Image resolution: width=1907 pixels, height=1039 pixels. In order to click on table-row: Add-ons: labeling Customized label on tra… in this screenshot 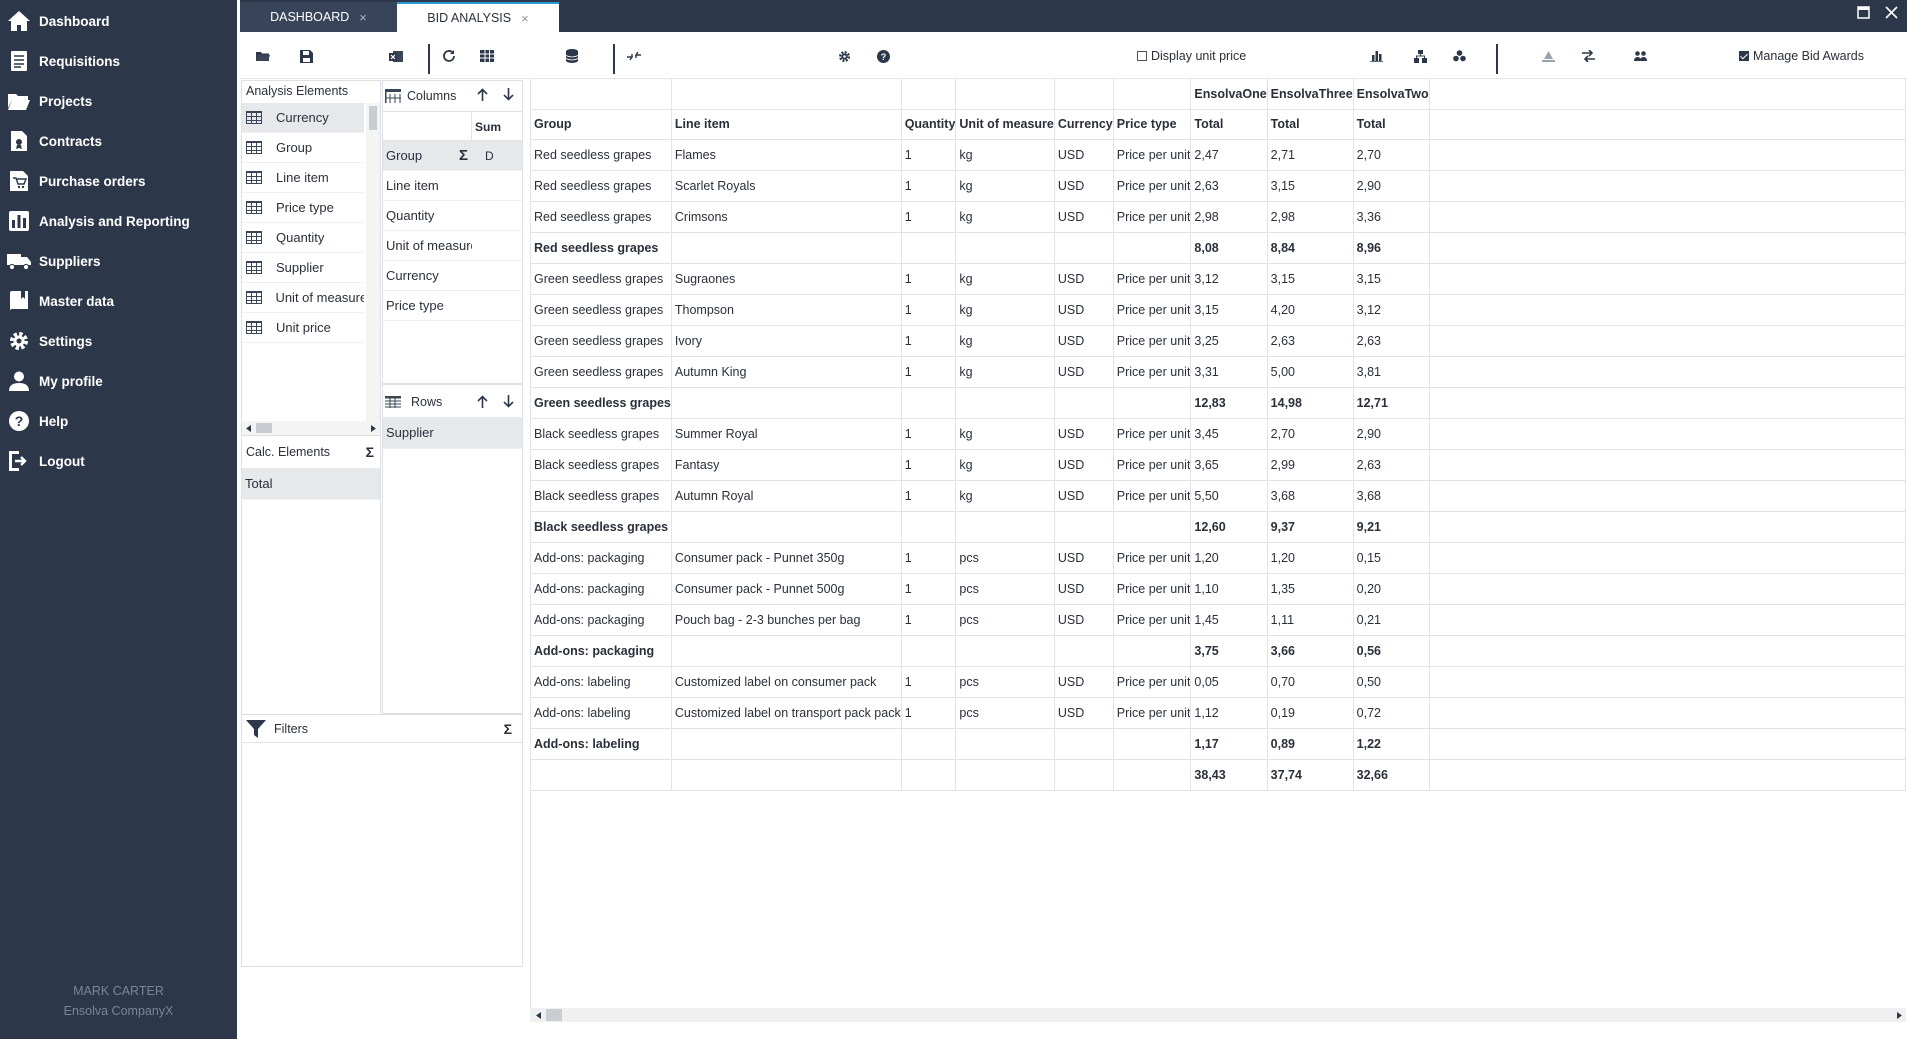, I will do `click(1218, 713)`.